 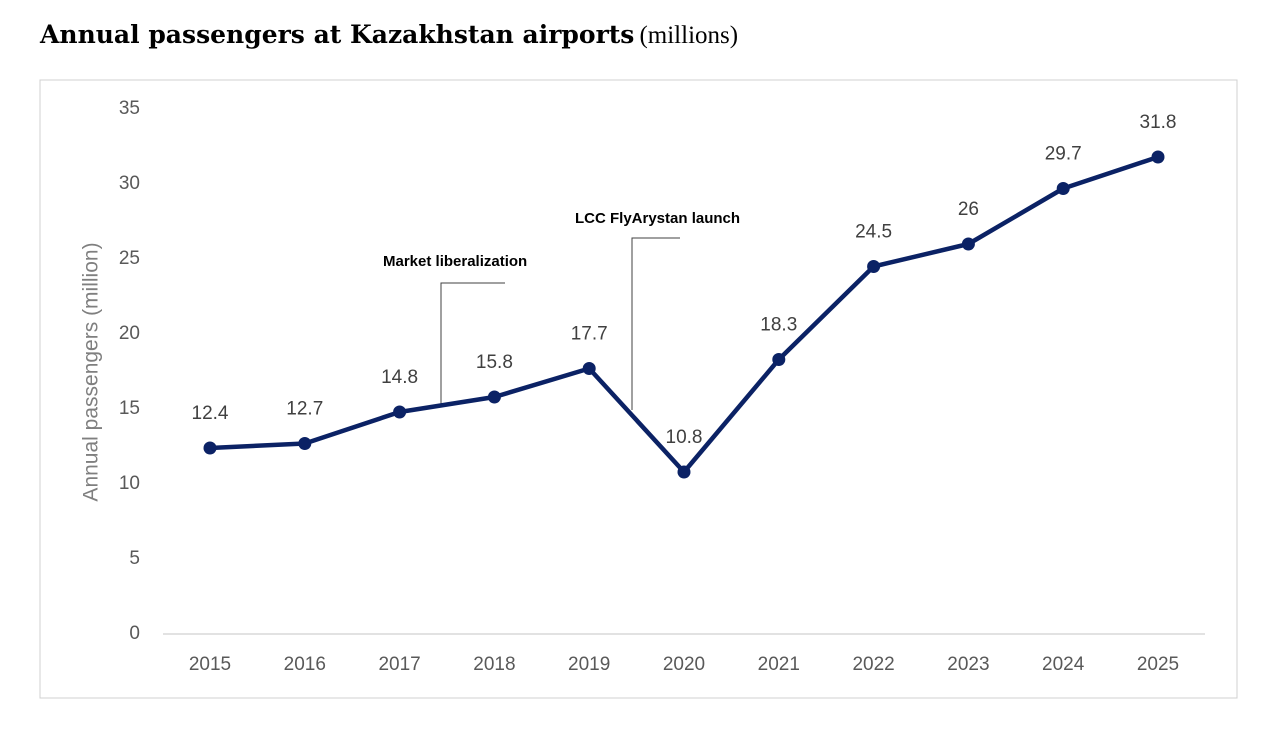 I want to click on x-tick-label: 2024, so click(x=1063, y=664).